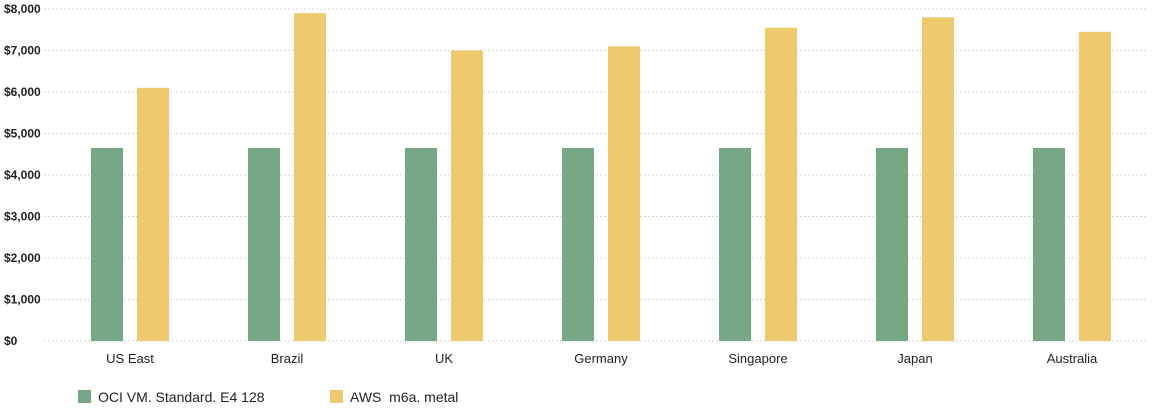 This screenshot has height=415, width=1154. What do you see at coordinates (268, 397) in the screenshot?
I see `legend: OCI VM. Standard. E4 128 AWS m6a. metal` at bounding box center [268, 397].